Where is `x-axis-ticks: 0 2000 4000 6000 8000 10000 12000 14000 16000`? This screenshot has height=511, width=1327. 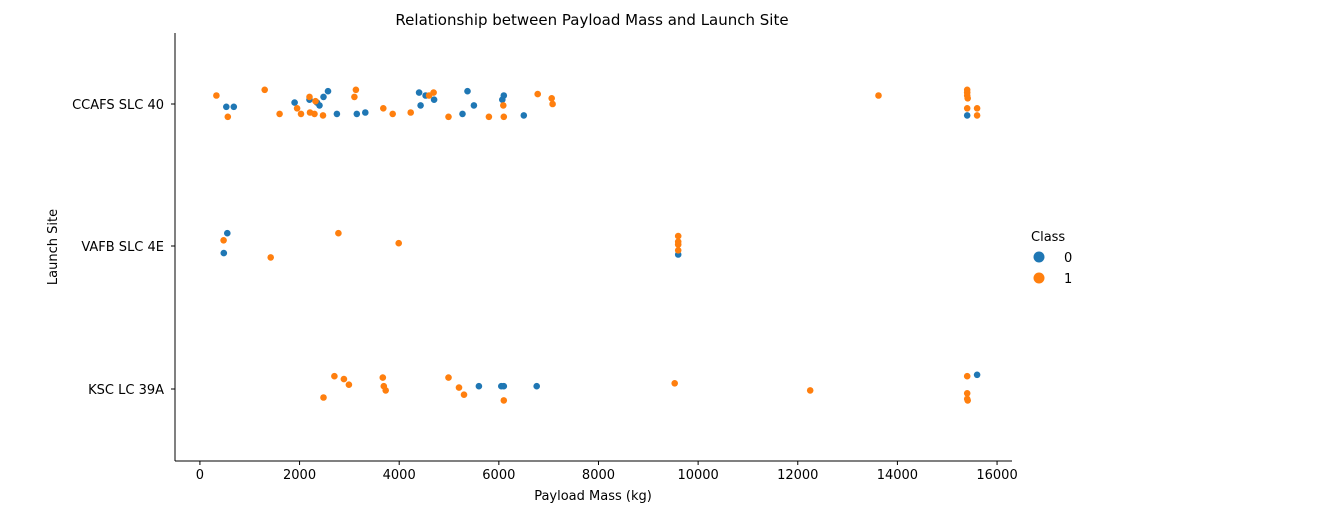 x-axis-ticks: 0 2000 4000 6000 8000 10000 12000 14000 16000 is located at coordinates (607, 472).